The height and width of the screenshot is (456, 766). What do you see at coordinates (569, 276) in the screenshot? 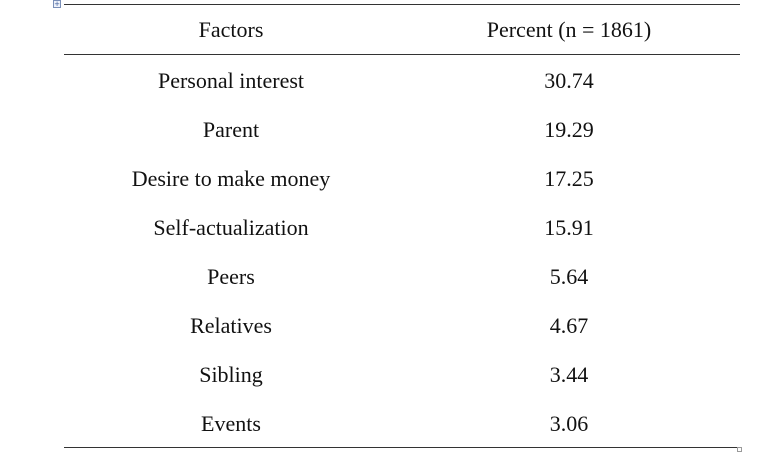
I see `percent-cell: 5.64` at bounding box center [569, 276].